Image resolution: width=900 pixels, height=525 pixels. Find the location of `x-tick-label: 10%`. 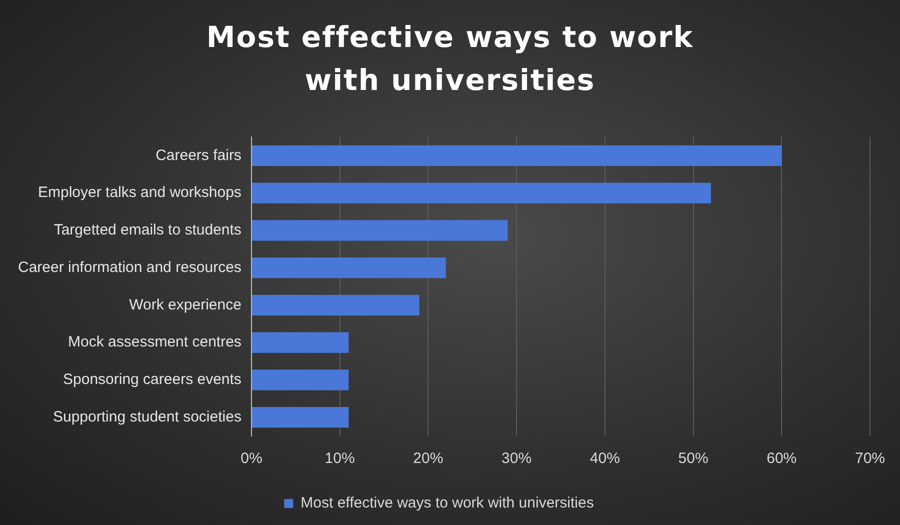

x-tick-label: 10% is located at coordinates (339, 459).